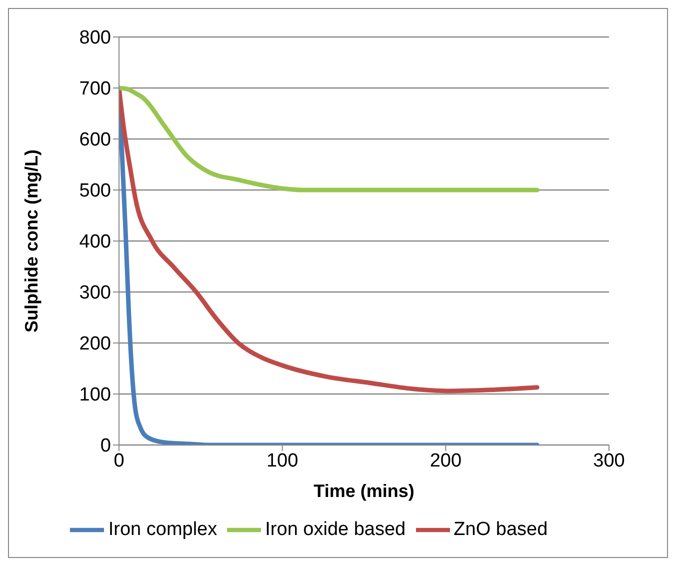 This screenshot has height=567, width=676. Describe the element at coordinates (95, 293) in the screenshot. I see `y-tick-label: 300` at that location.